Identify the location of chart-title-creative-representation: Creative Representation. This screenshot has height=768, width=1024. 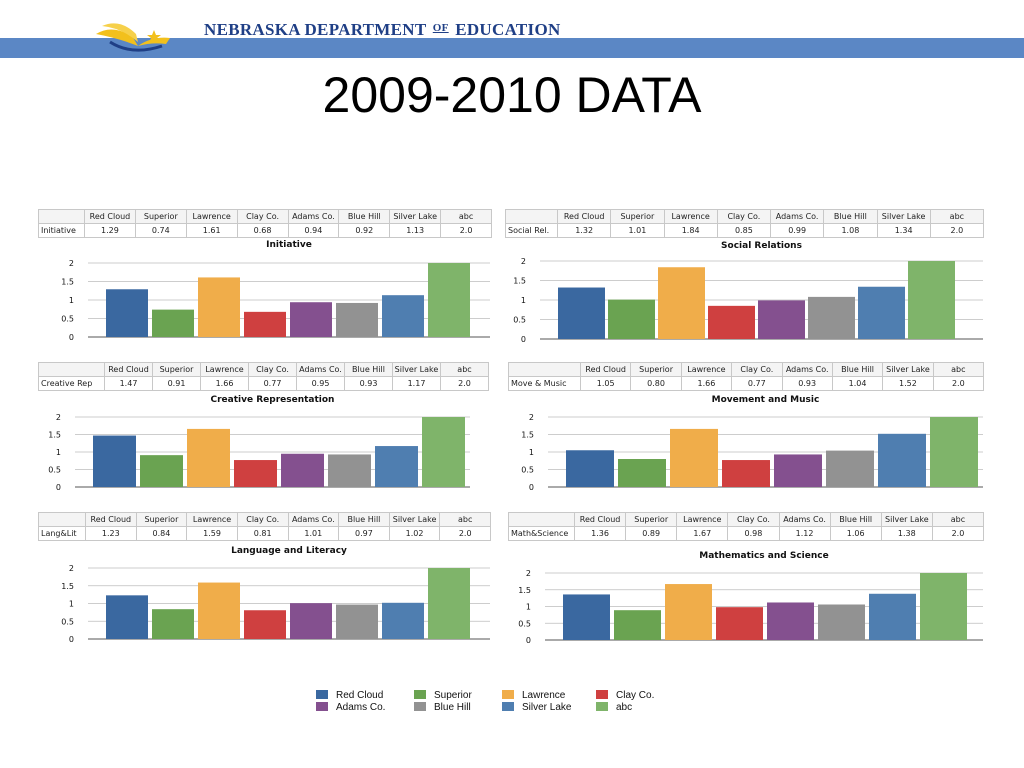
(272, 400).